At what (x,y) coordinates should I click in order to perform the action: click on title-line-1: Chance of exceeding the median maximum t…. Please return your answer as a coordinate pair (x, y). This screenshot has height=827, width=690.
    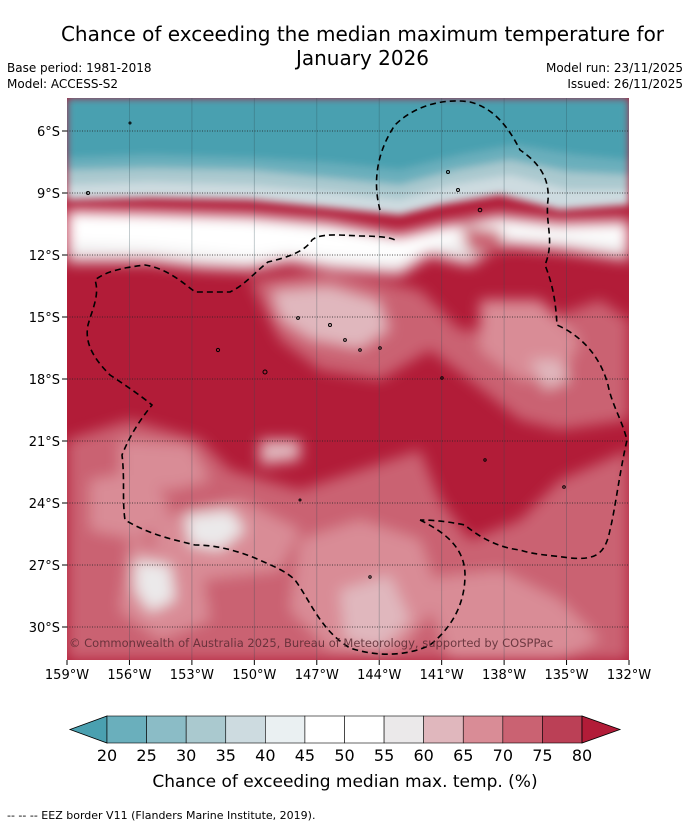
    Looking at the image, I should click on (362, 34).